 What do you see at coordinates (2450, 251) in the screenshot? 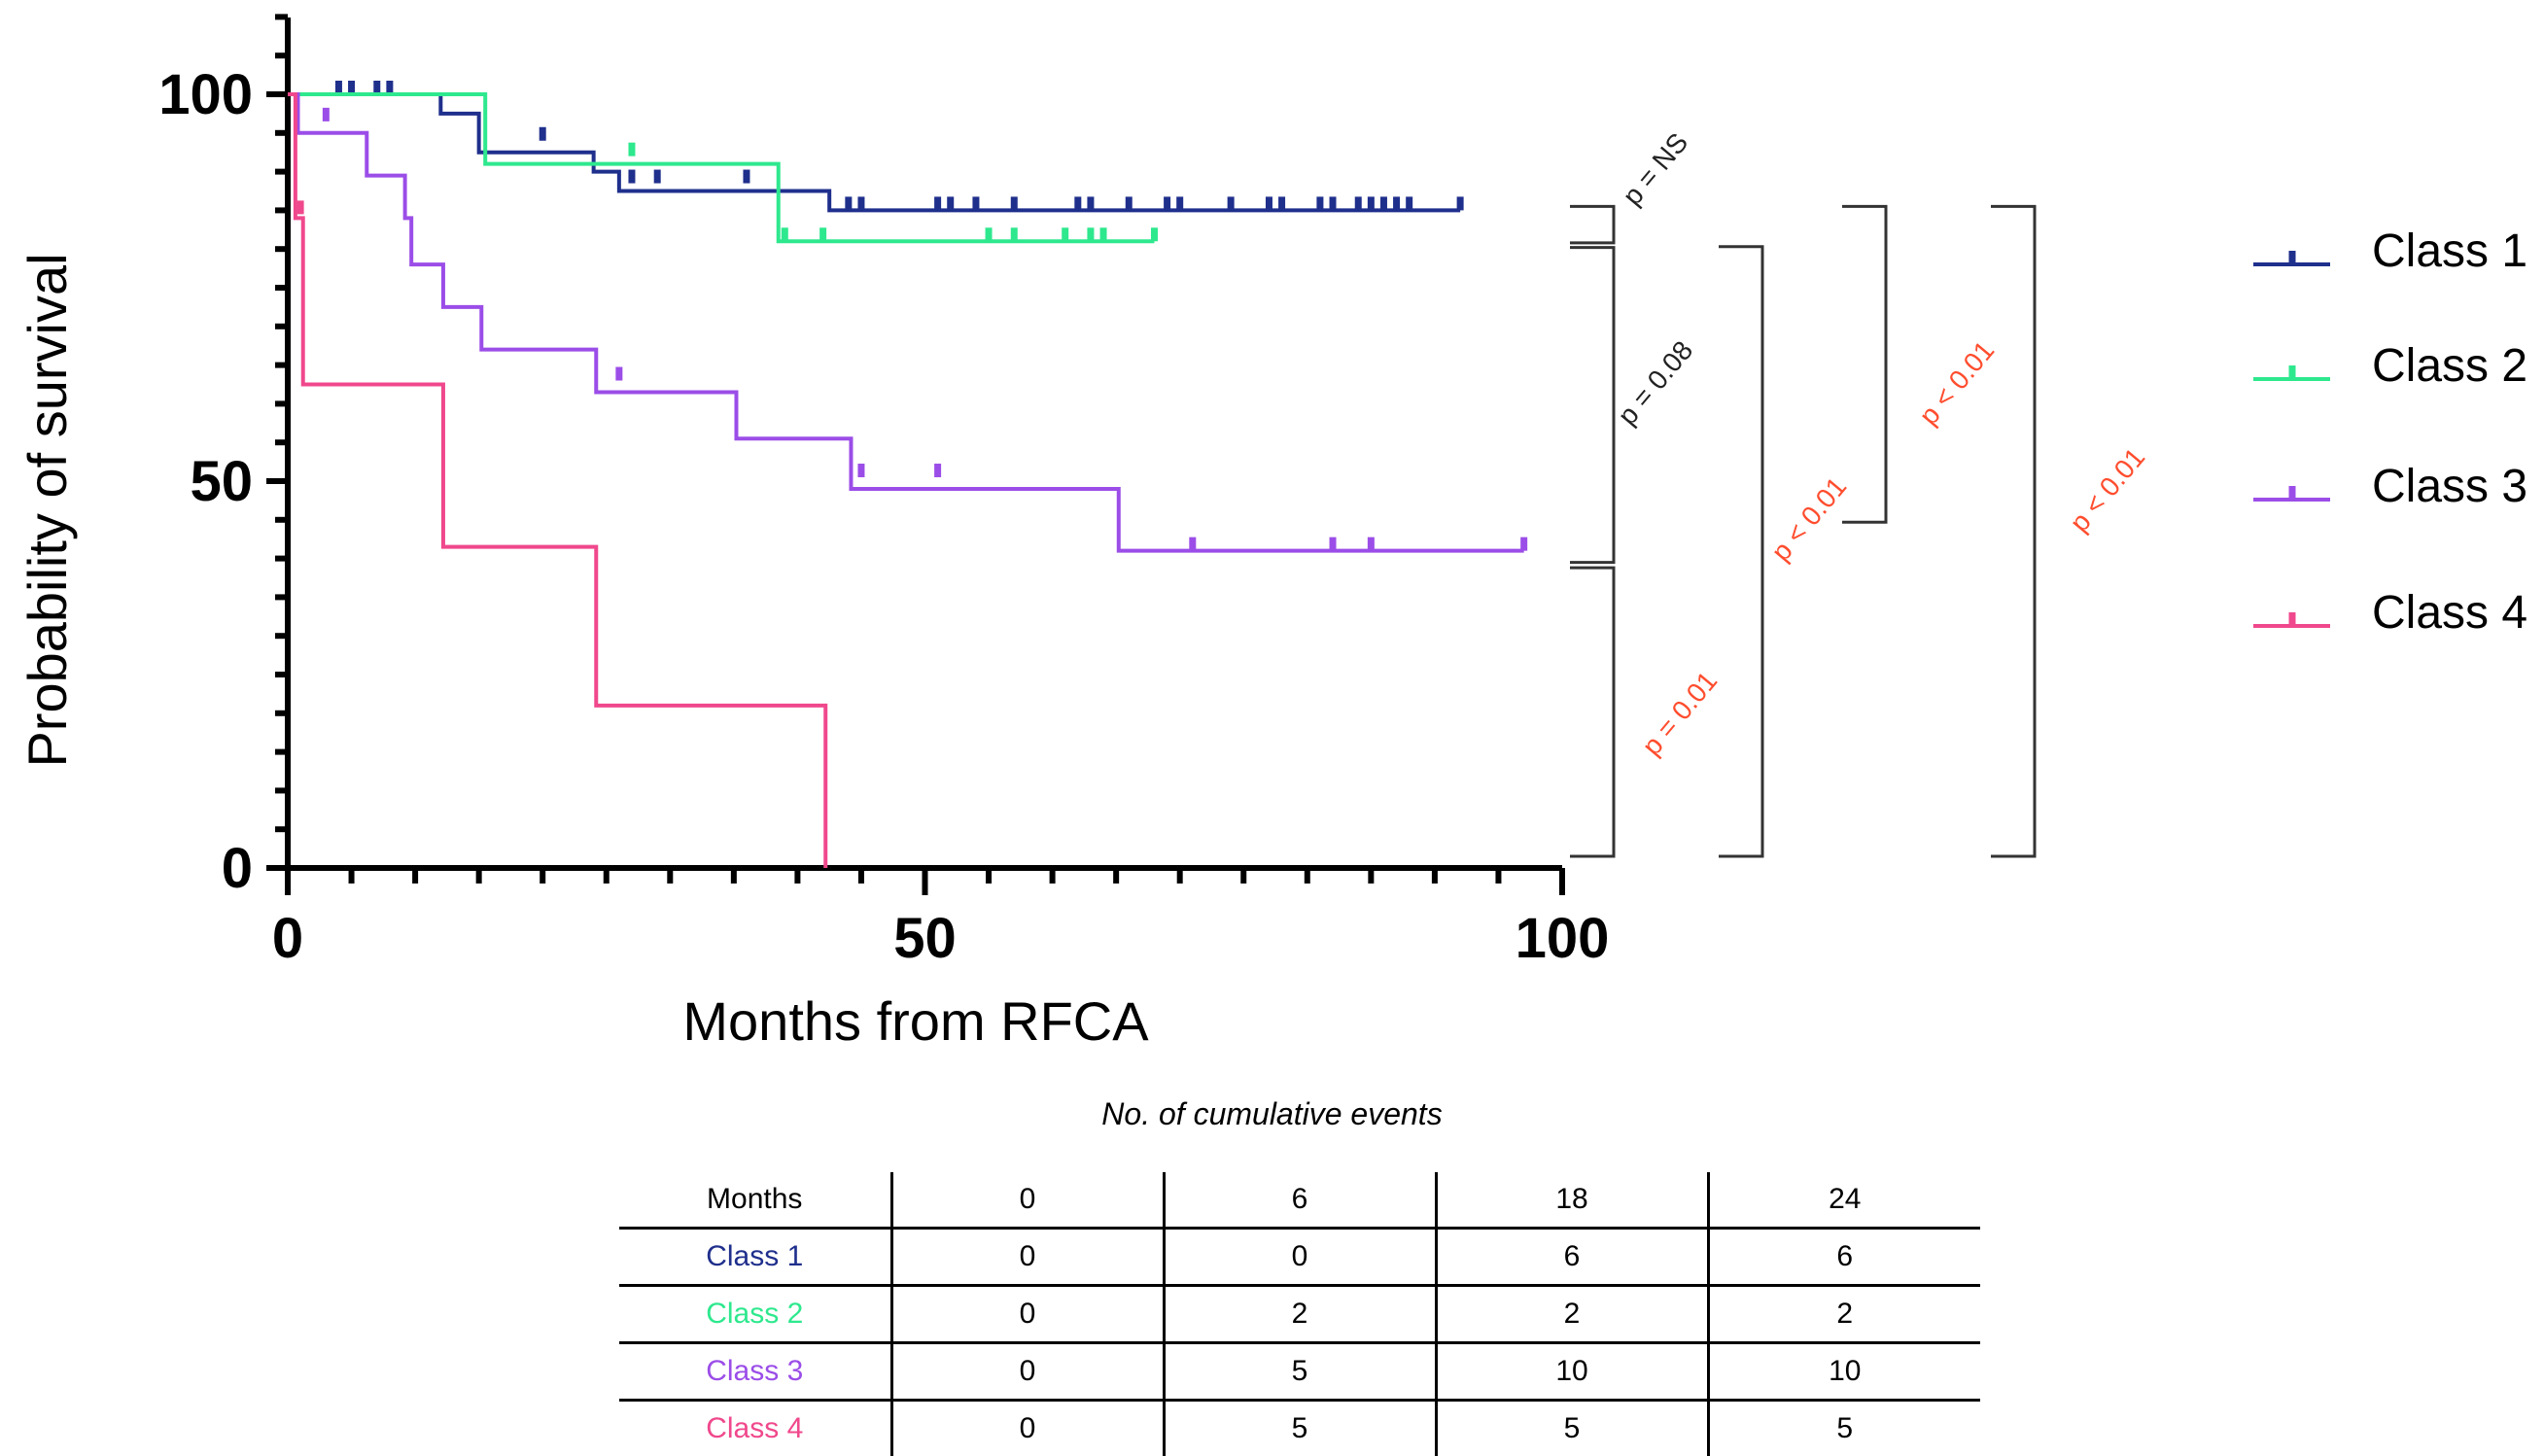
I see `legend-label: Class 1` at bounding box center [2450, 251].